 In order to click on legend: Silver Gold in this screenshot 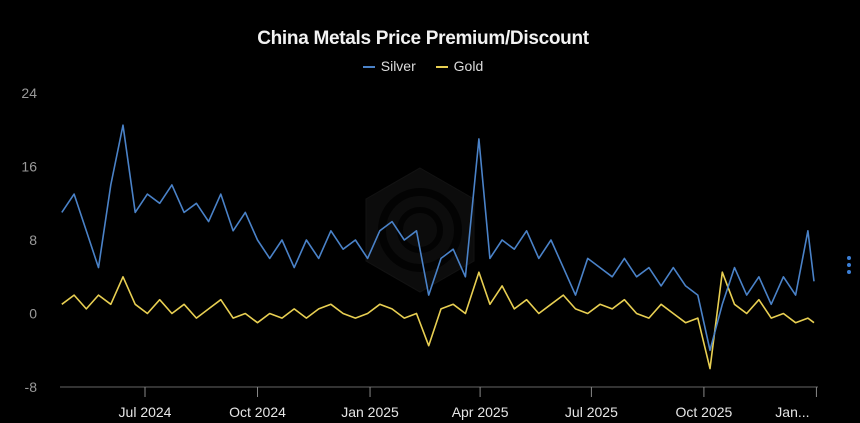, I will do `click(423, 66)`.